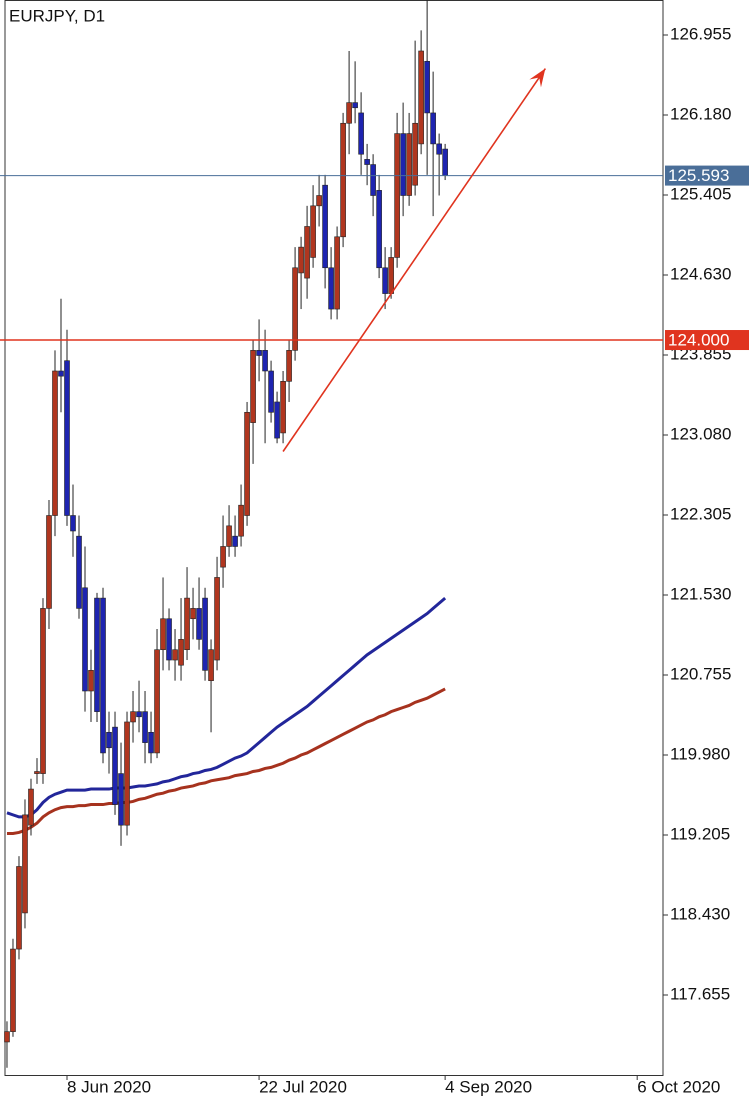  What do you see at coordinates (700, 913) in the screenshot?
I see `y-tick-label: 118.430` at bounding box center [700, 913].